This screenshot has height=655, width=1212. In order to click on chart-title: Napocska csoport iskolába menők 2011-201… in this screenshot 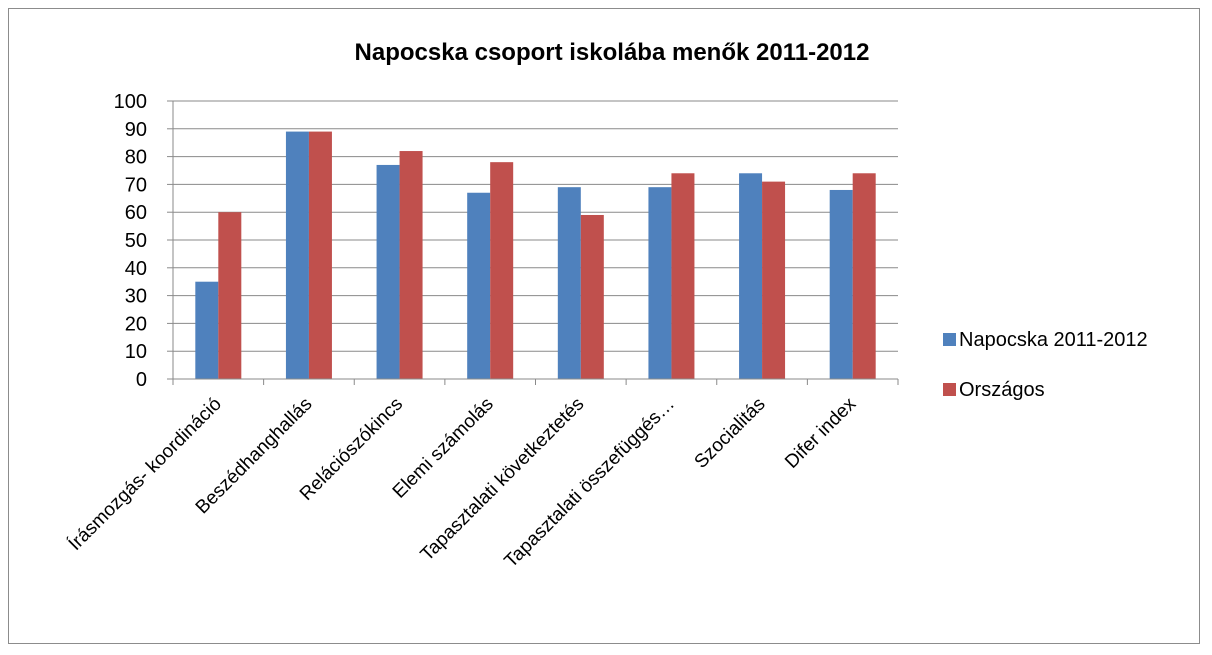, I will do `click(612, 52)`.